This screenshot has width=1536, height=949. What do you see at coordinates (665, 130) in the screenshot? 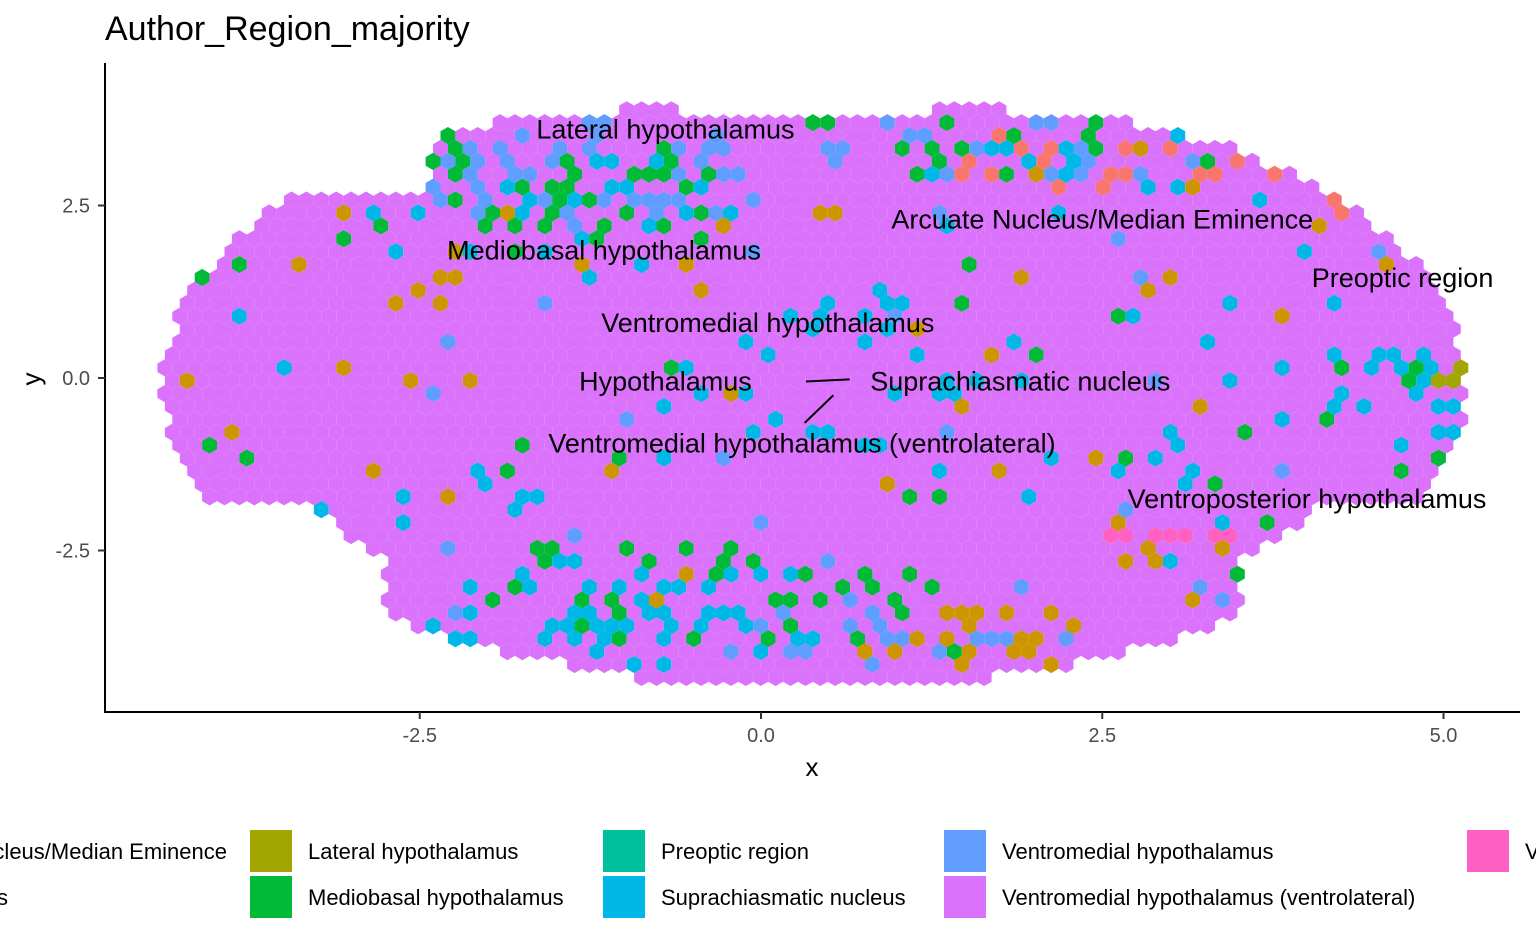
I see `cluster-label: Lateral hypothalamus` at bounding box center [665, 130].